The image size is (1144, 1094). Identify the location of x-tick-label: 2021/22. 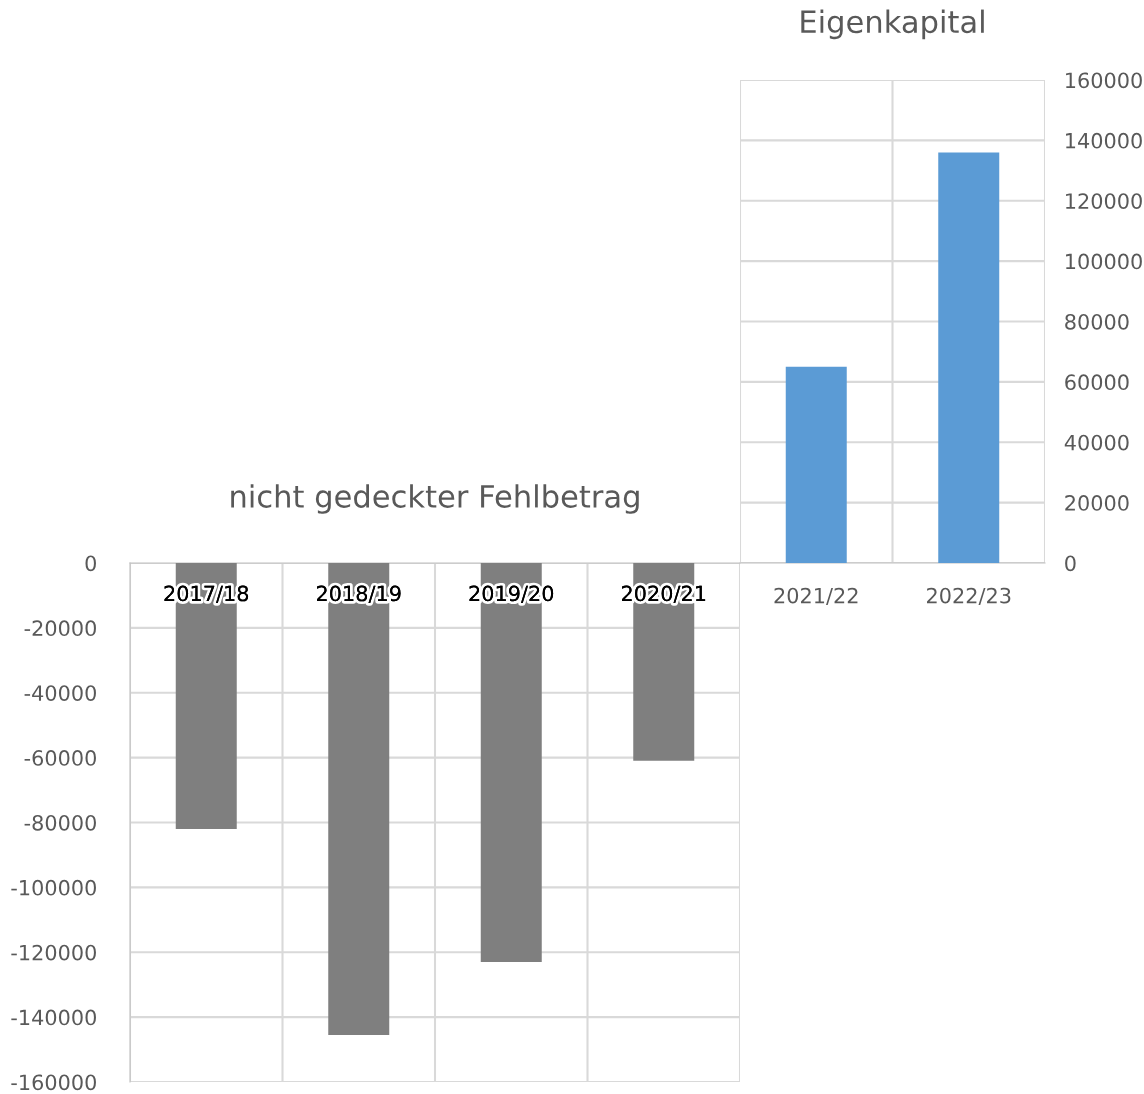
(816, 596).